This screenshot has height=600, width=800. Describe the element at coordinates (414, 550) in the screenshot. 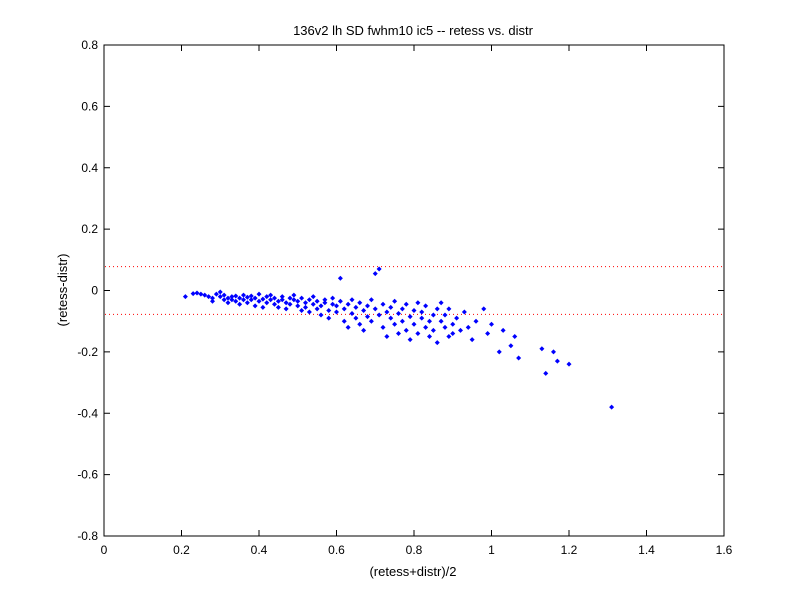

I see `x-tick-label: 0.8` at that location.